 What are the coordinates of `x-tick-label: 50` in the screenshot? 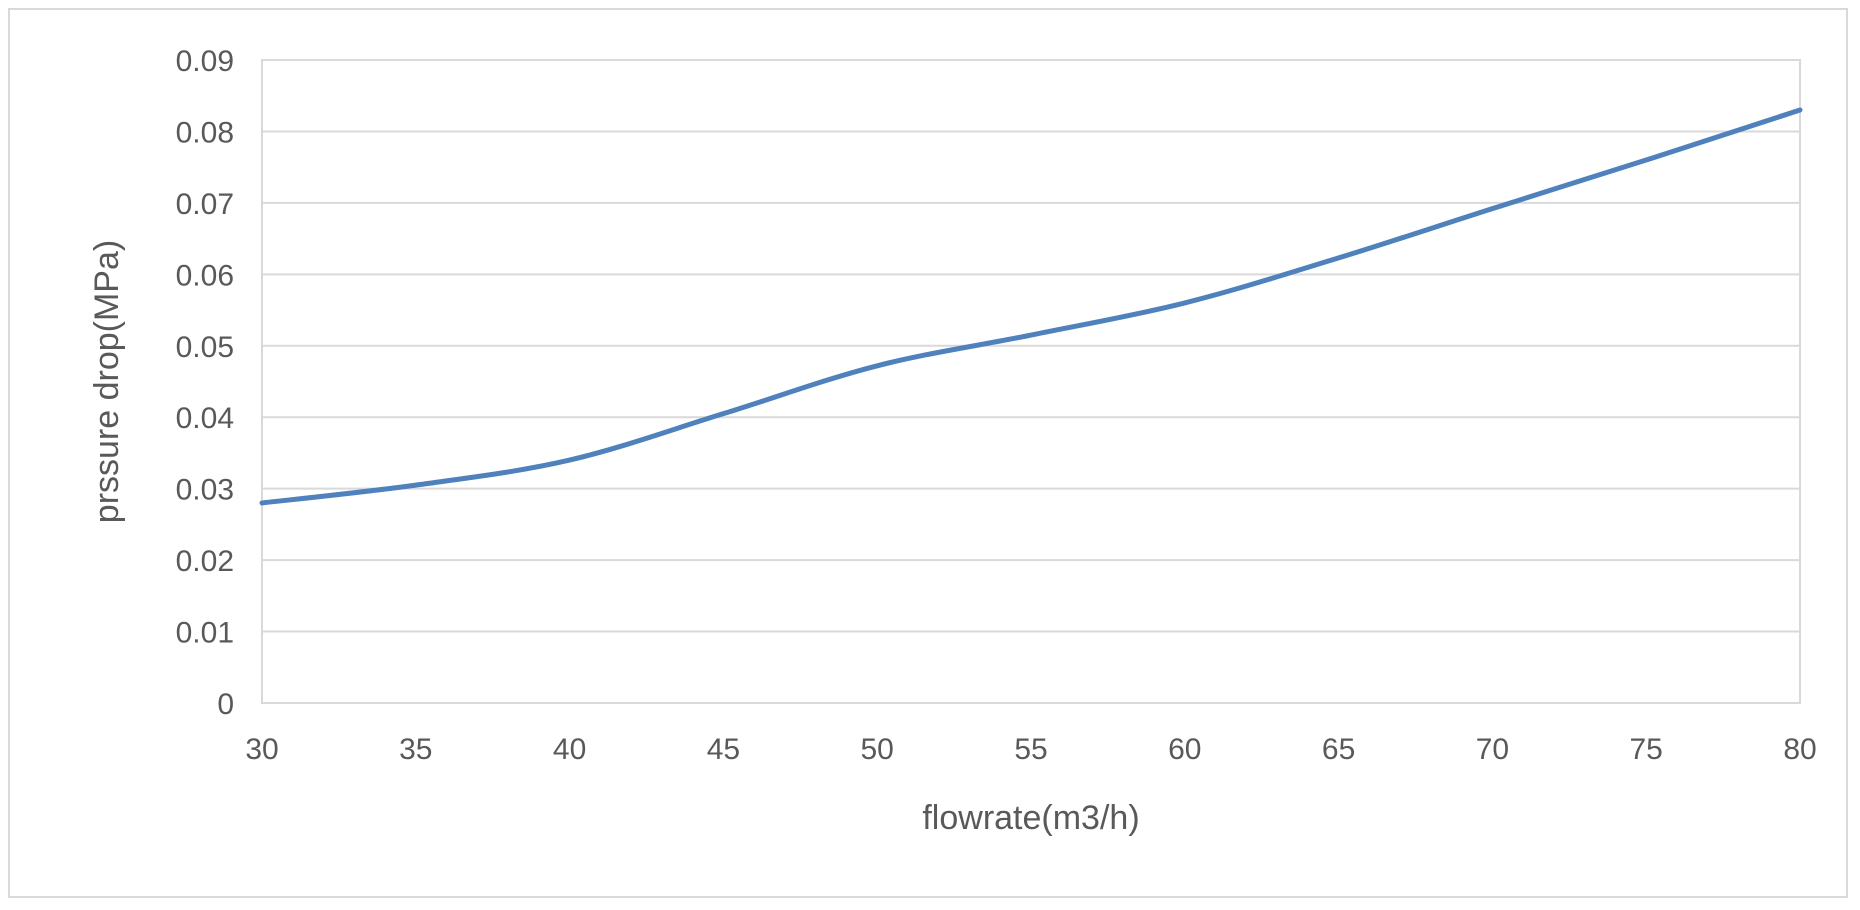 It's located at (877, 749).